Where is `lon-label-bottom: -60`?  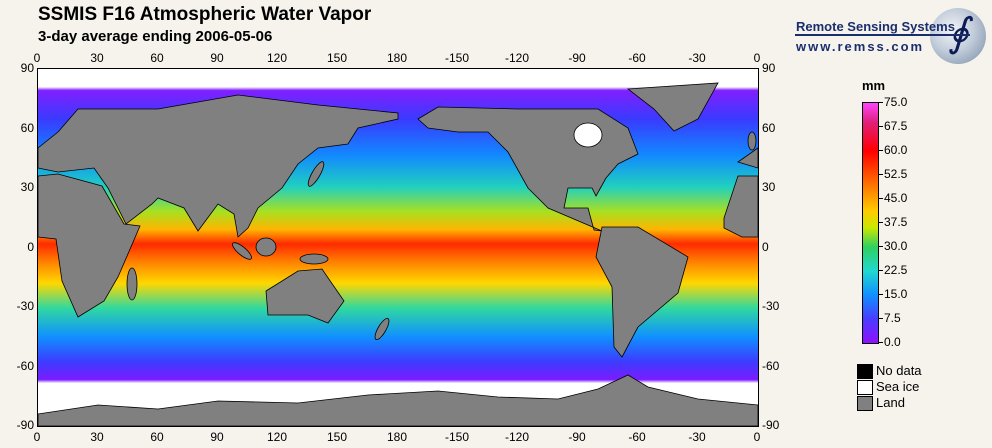
lon-label-bottom: -60 is located at coordinates (637, 437).